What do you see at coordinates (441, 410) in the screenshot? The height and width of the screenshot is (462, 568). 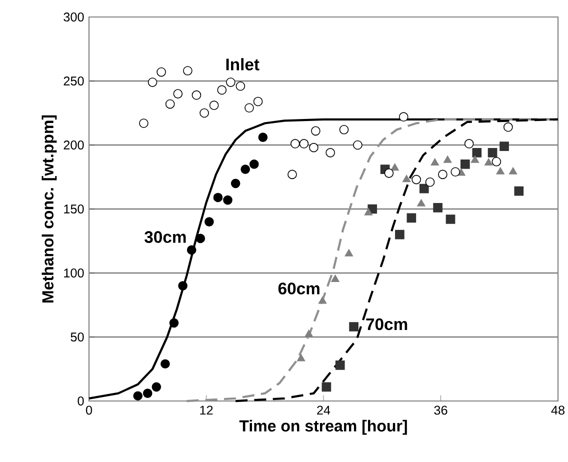 I see `x-tick-label: 36` at bounding box center [441, 410].